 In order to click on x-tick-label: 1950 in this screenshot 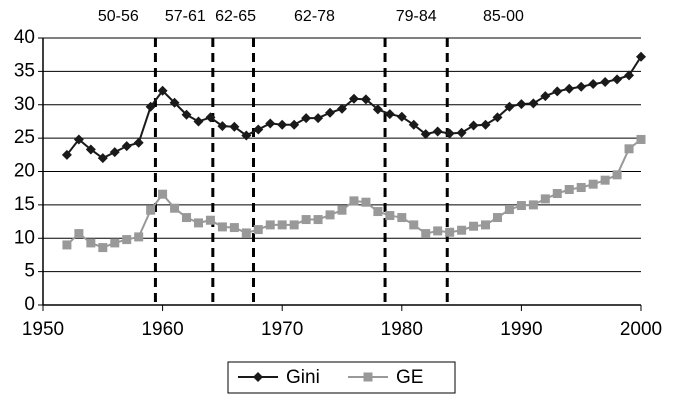, I will do `click(43, 329)`.